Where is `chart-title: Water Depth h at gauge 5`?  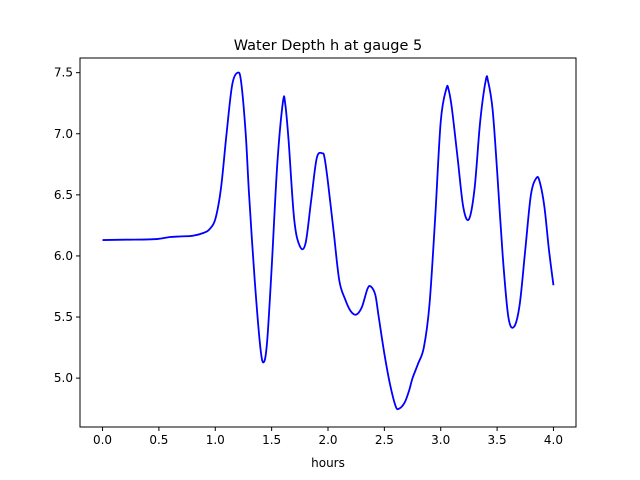
chart-title: Water Depth h at gauge 5 is located at coordinates (328, 46).